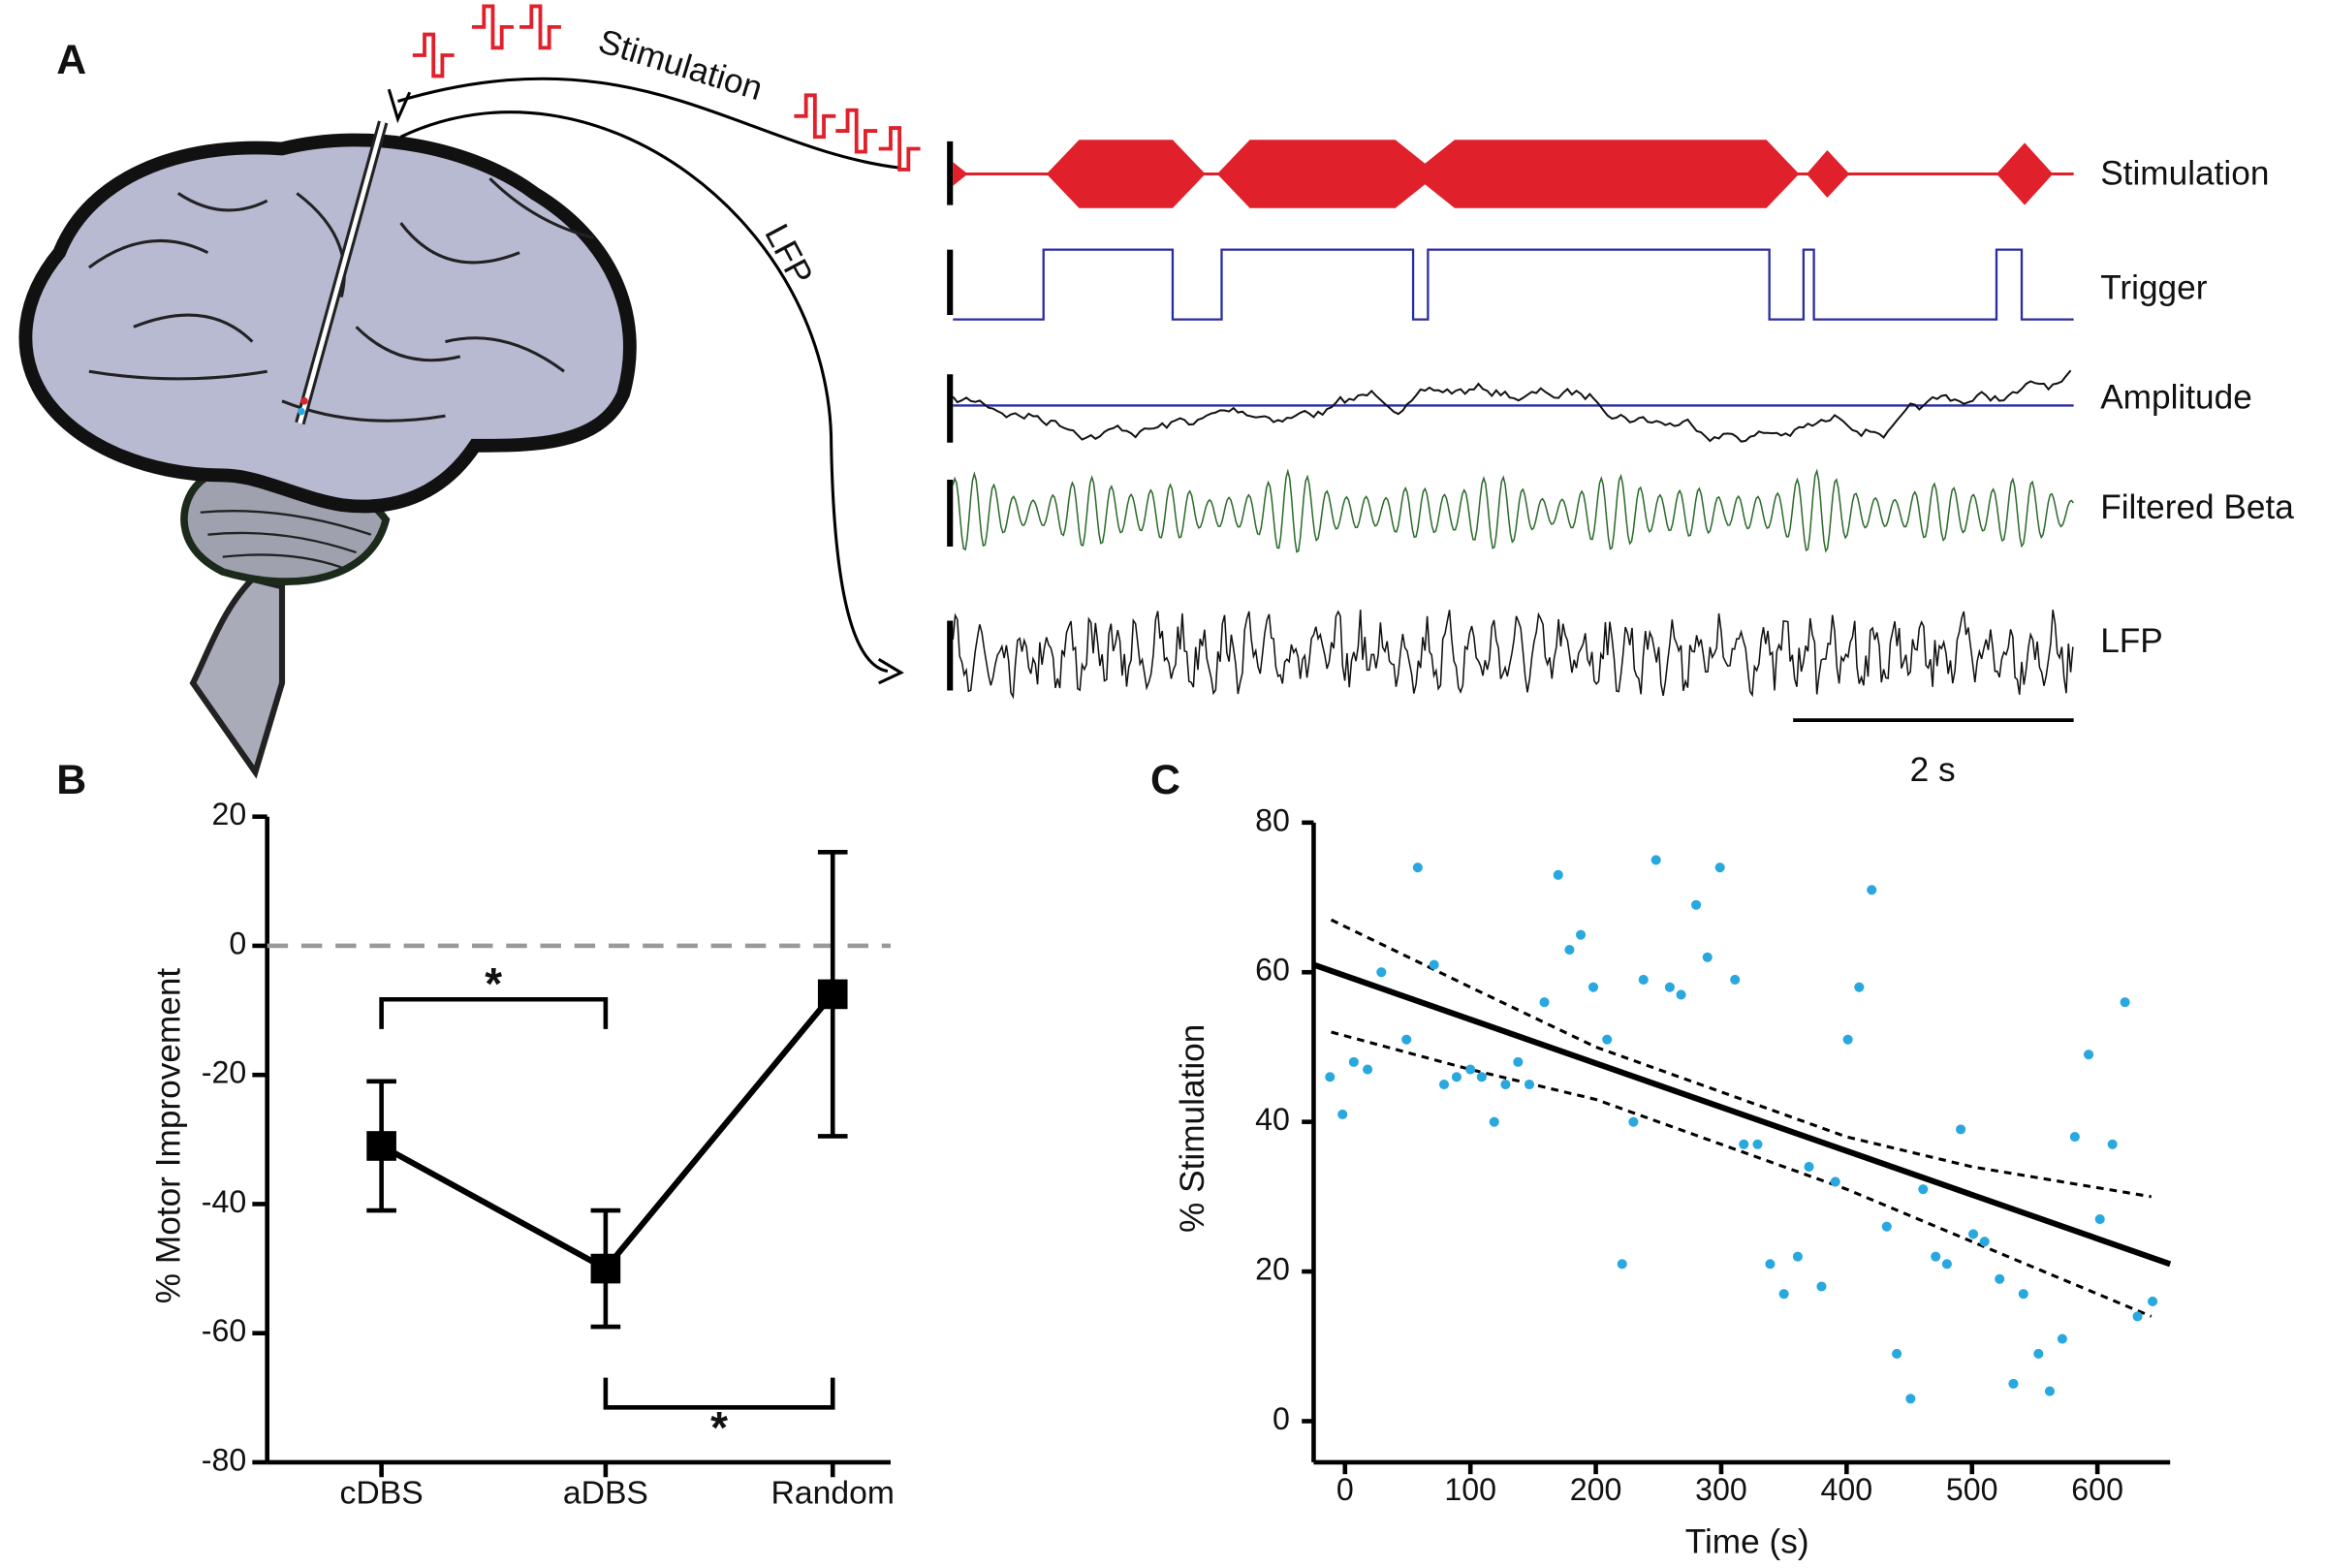 The height and width of the screenshot is (1568, 2326). I want to click on trace-label: Filtered Beta, so click(2197, 507).